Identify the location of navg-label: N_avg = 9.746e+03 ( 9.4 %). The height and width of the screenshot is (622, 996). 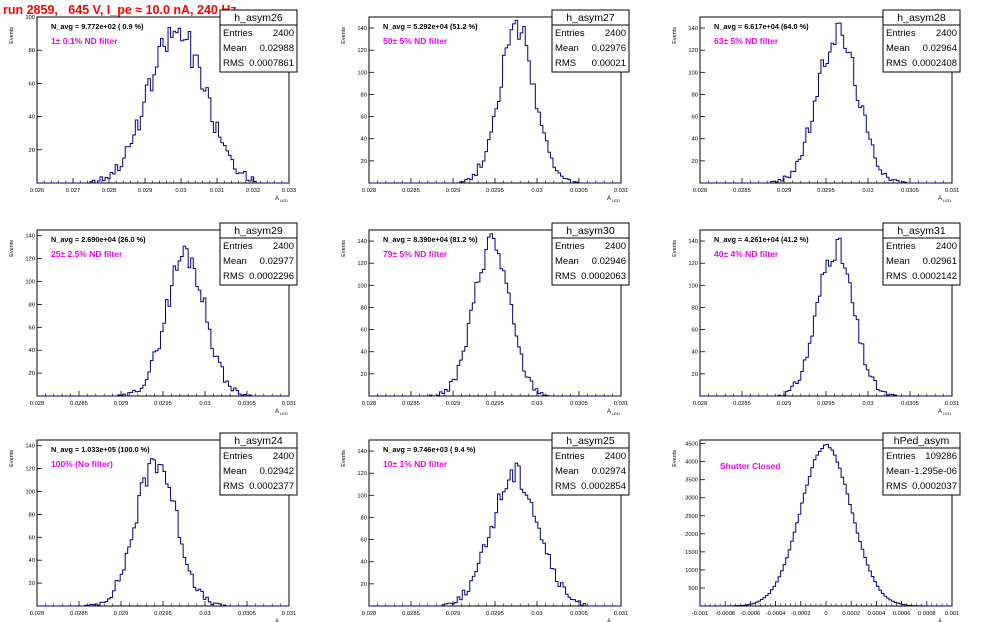
(429, 449).